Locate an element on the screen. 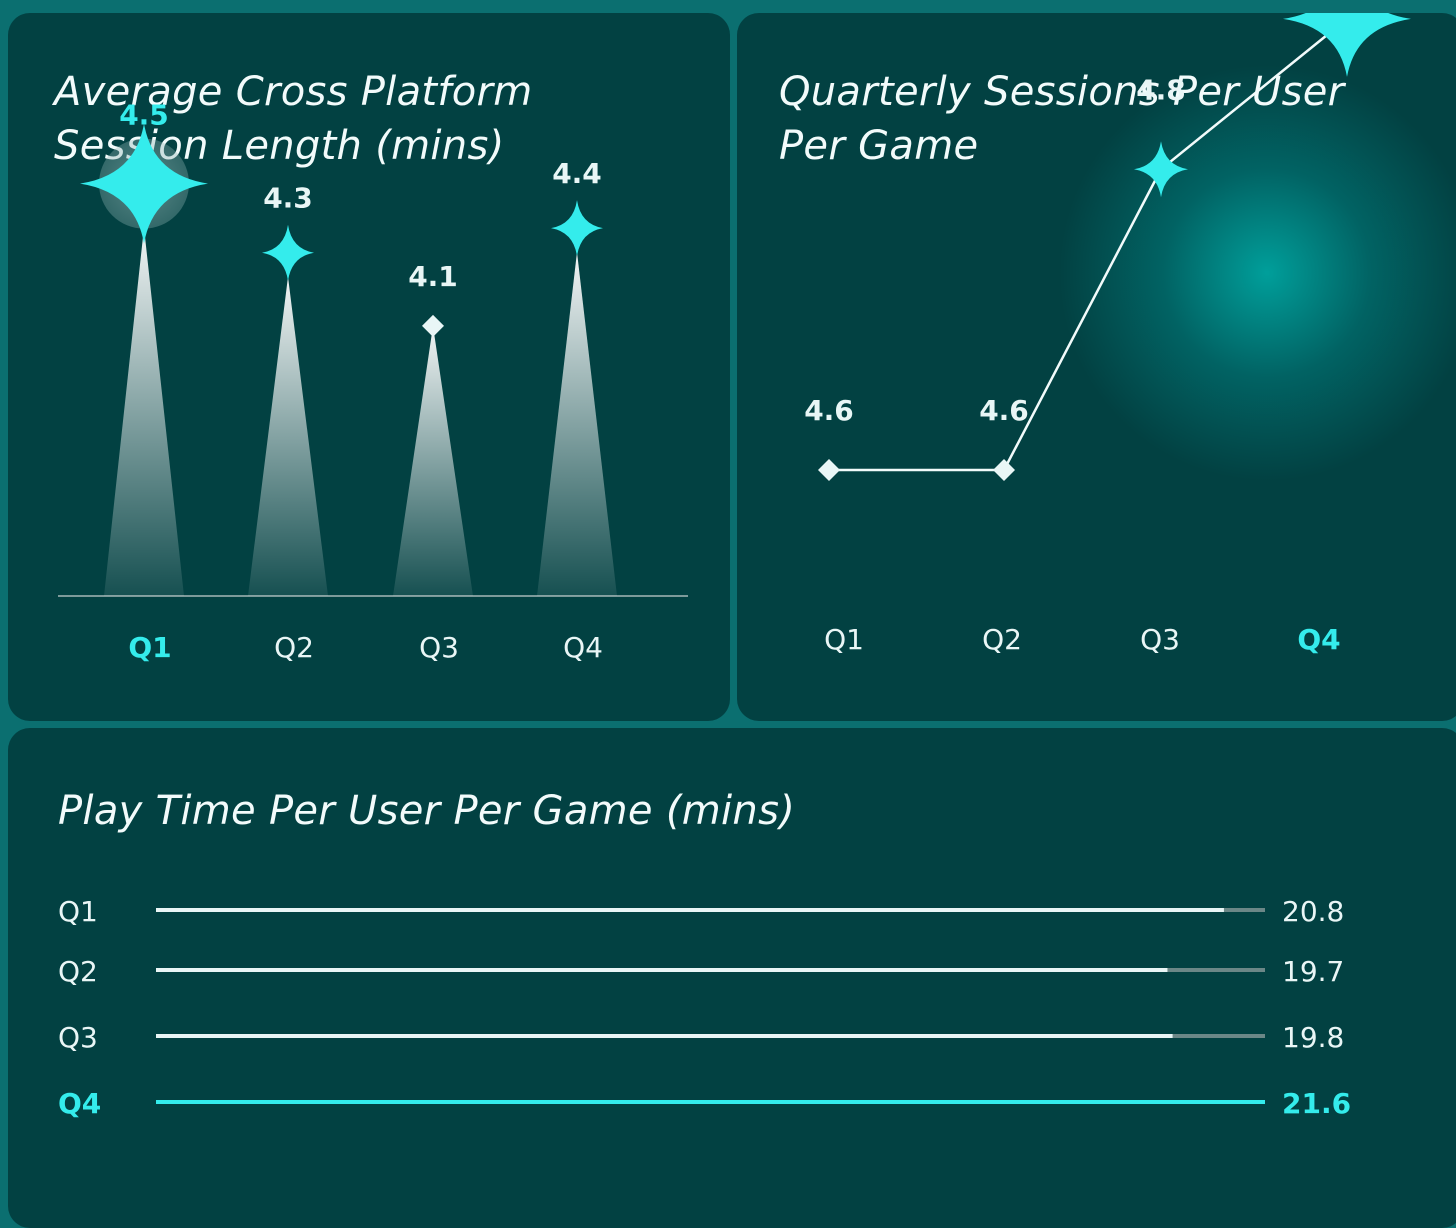 The image size is (1456, 1228). bar-beam-q1 is located at coordinates (144, 411).